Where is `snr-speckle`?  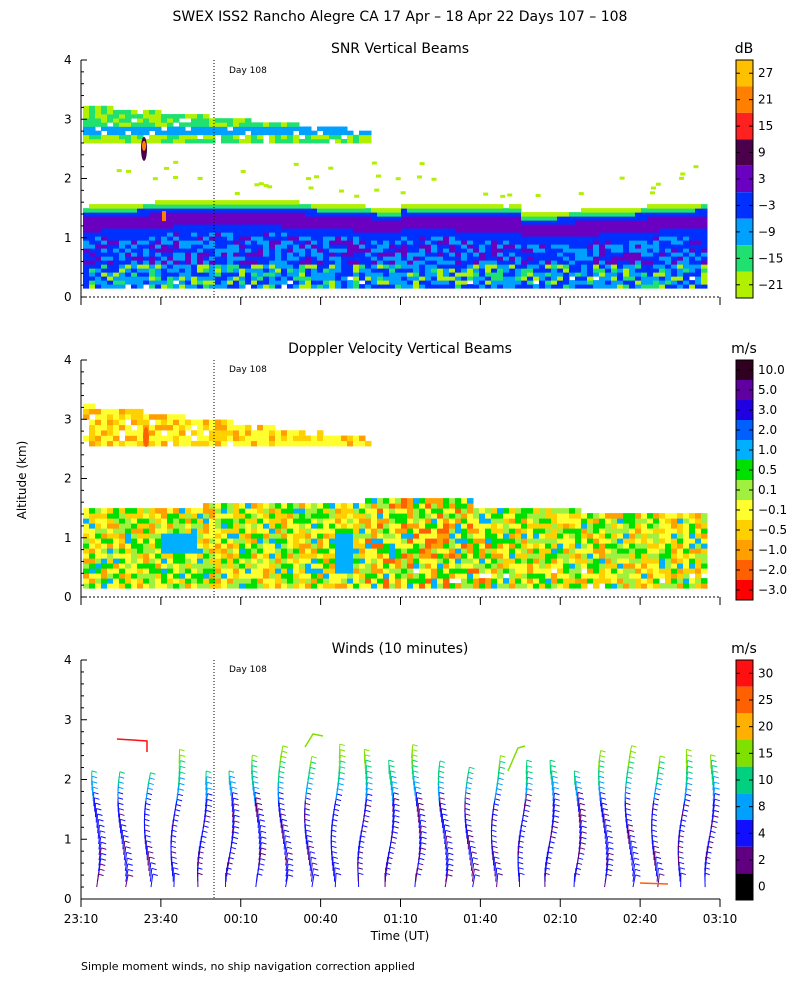
snr-speckle is located at coordinates (261, 184).